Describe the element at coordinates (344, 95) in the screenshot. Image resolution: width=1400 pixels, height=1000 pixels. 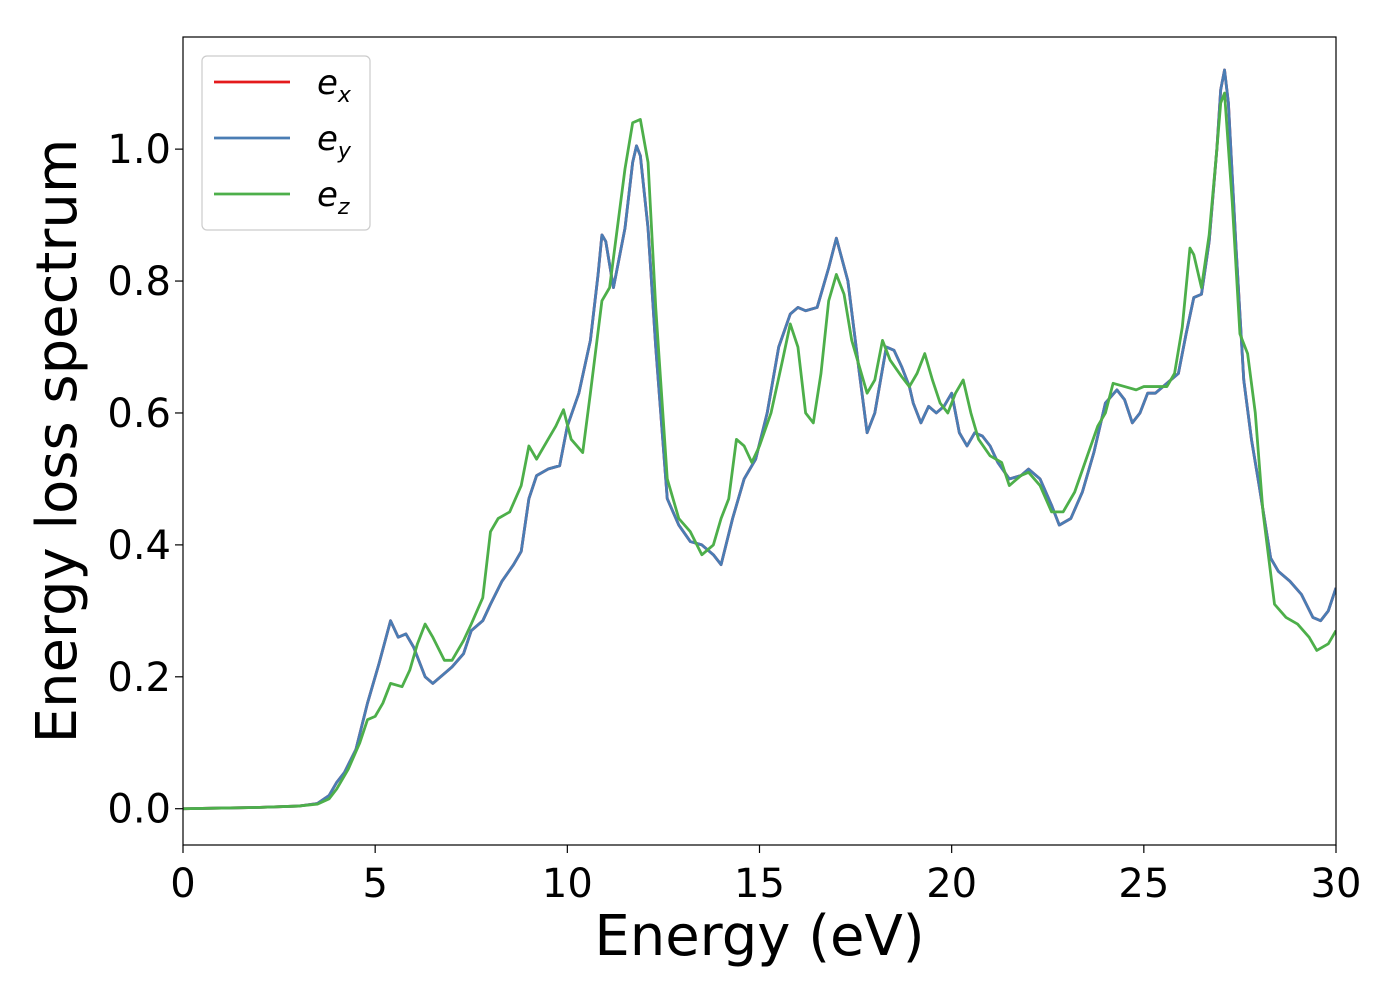
I see `legend-label-subscript: x` at that location.